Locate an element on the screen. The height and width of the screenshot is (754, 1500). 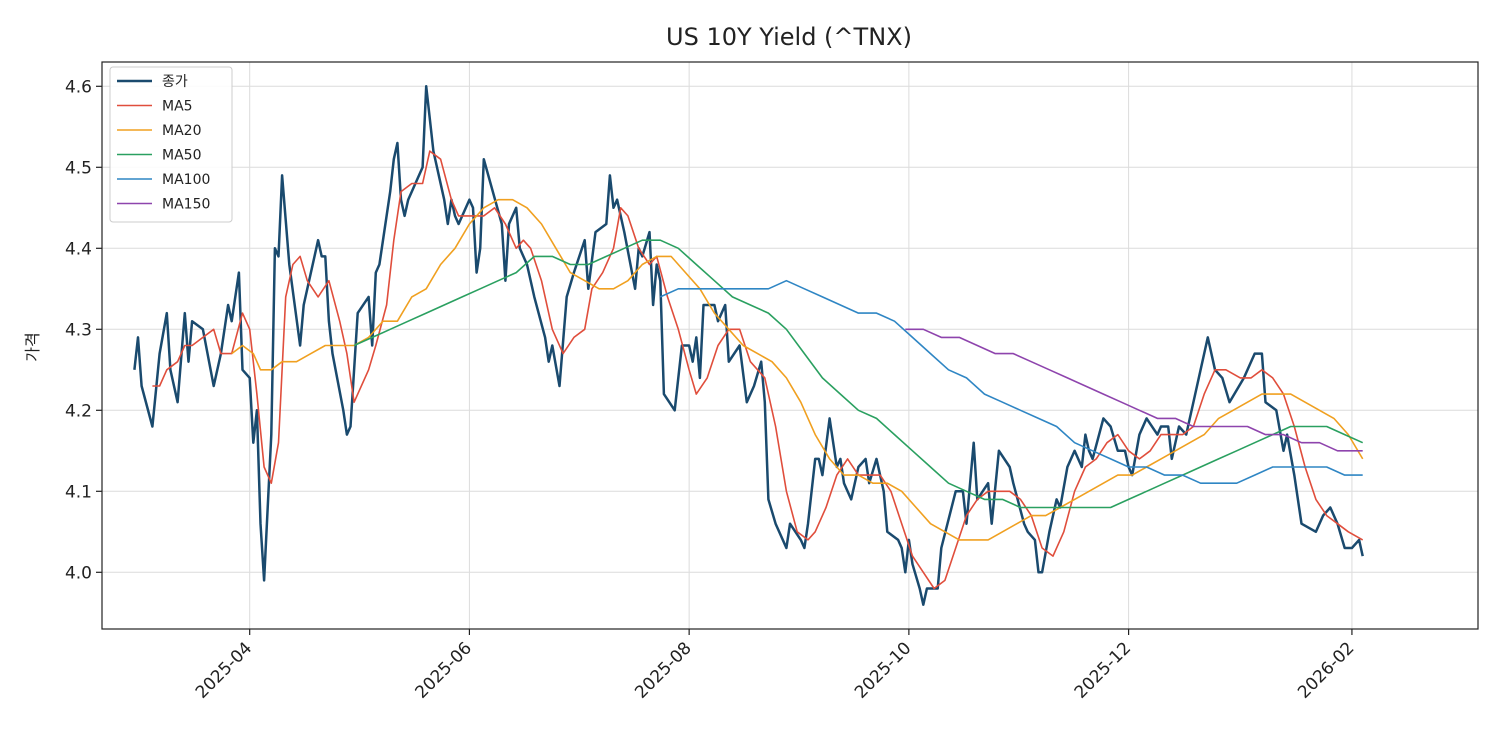
y-tick-label: 4.6 is located at coordinates (78, 87).